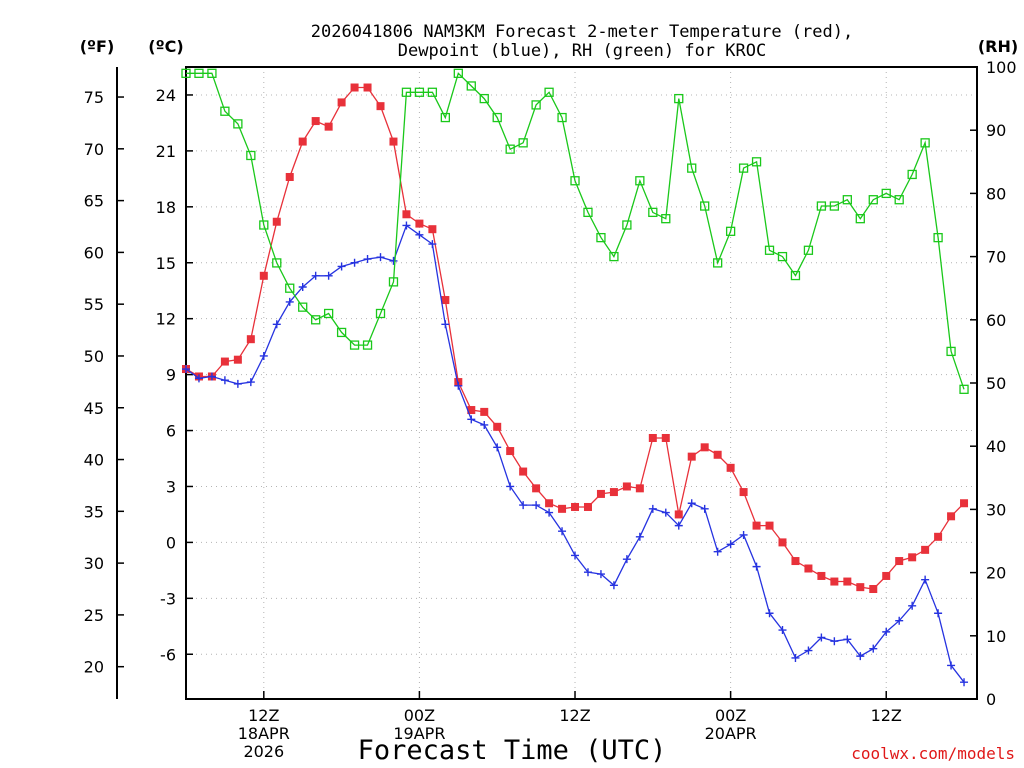 The height and width of the screenshot is (768, 1024). What do you see at coordinates (166, 151) in the screenshot?
I see `celsius-tick-label: 21` at bounding box center [166, 151].